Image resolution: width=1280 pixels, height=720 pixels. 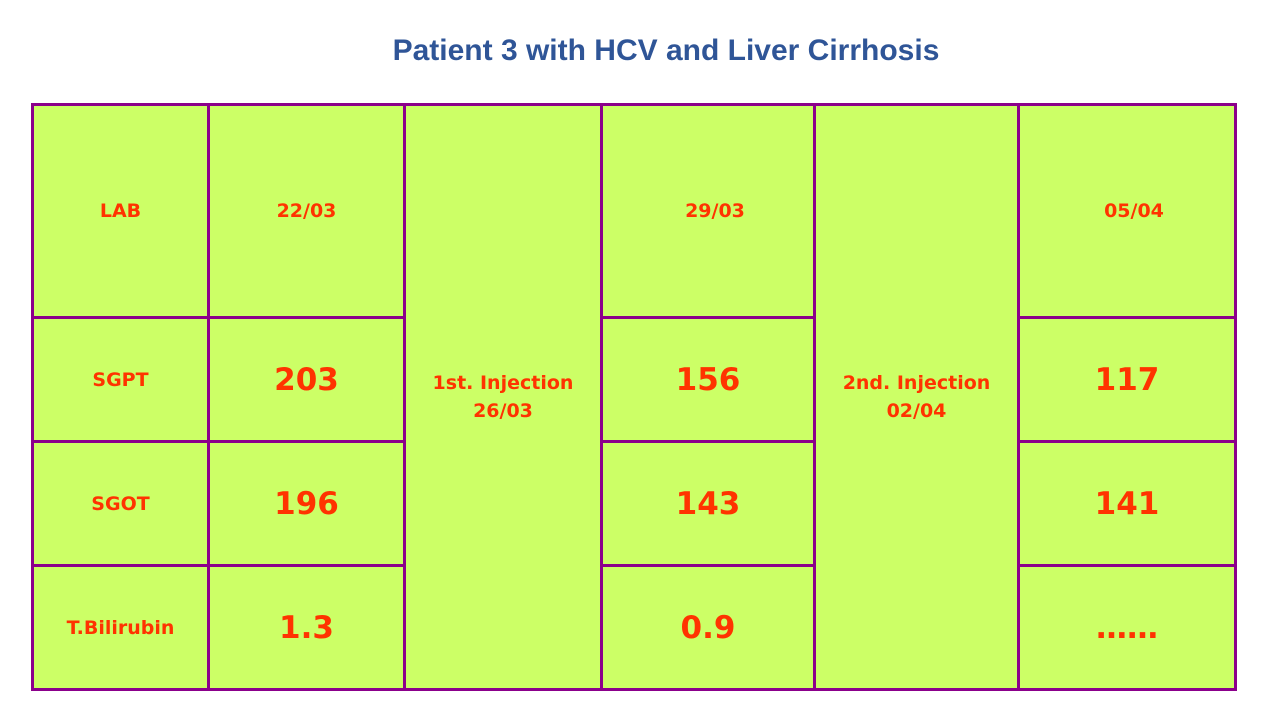 What do you see at coordinates (708, 211) in the screenshot?
I see `header-date-2: 29/03` at bounding box center [708, 211].